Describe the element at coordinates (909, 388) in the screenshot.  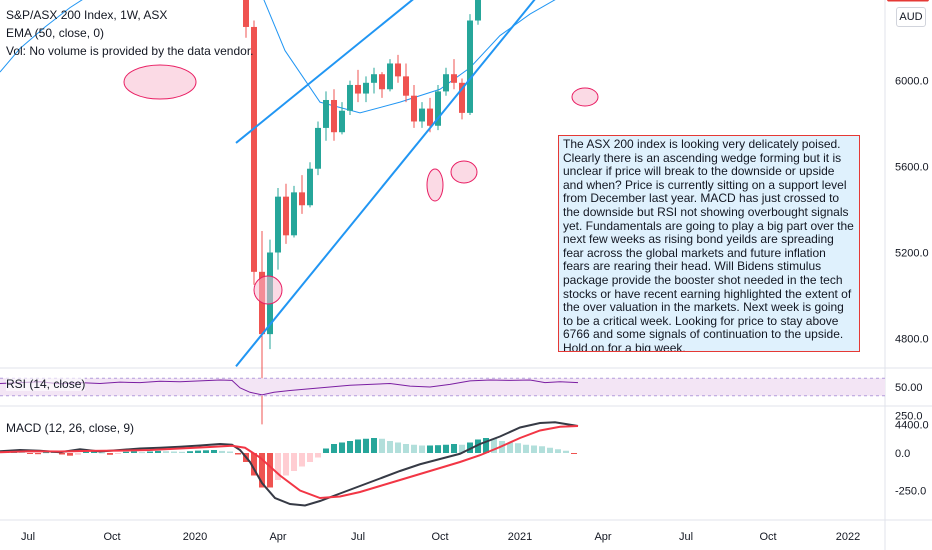
I see `rsi-tick-label: 50.00` at that location.